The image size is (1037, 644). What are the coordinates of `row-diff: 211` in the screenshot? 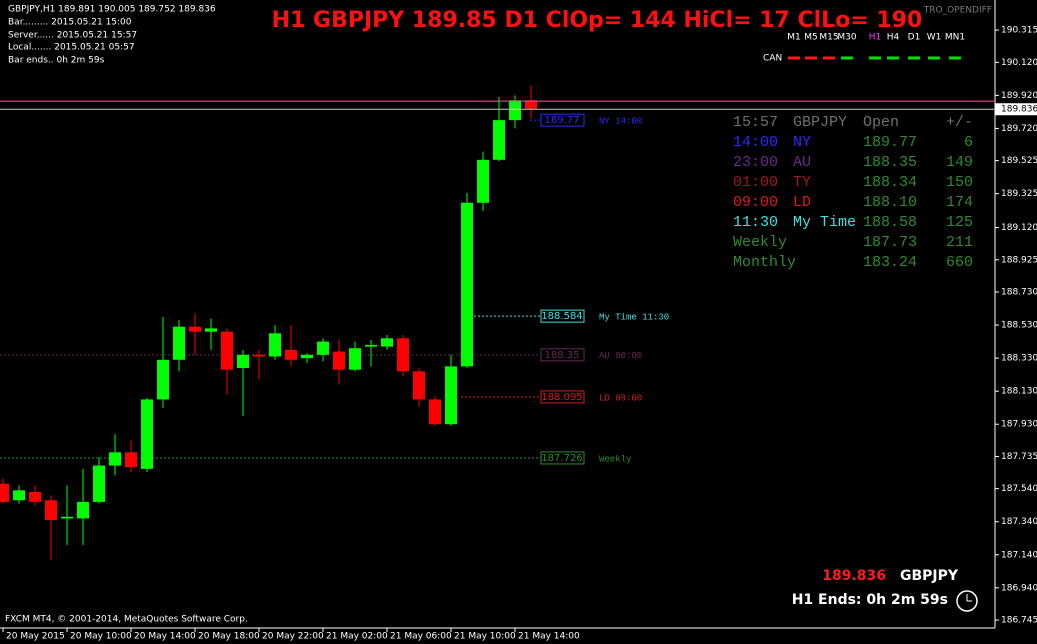 It's located at (959, 242).